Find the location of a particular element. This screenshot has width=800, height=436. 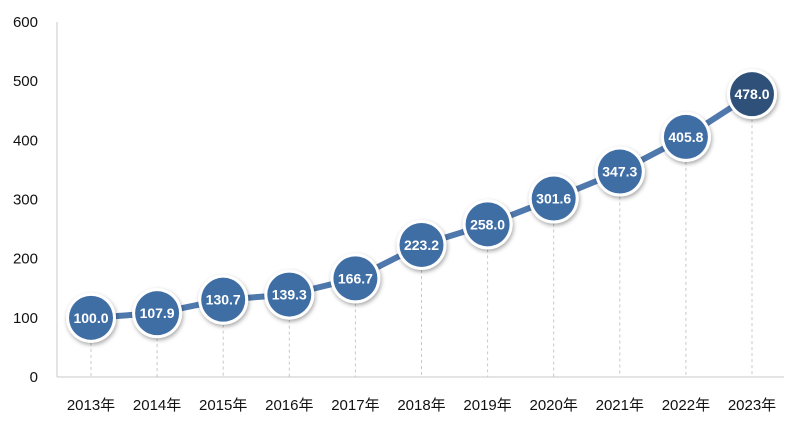

data-label: 258.0 is located at coordinates (487, 224).